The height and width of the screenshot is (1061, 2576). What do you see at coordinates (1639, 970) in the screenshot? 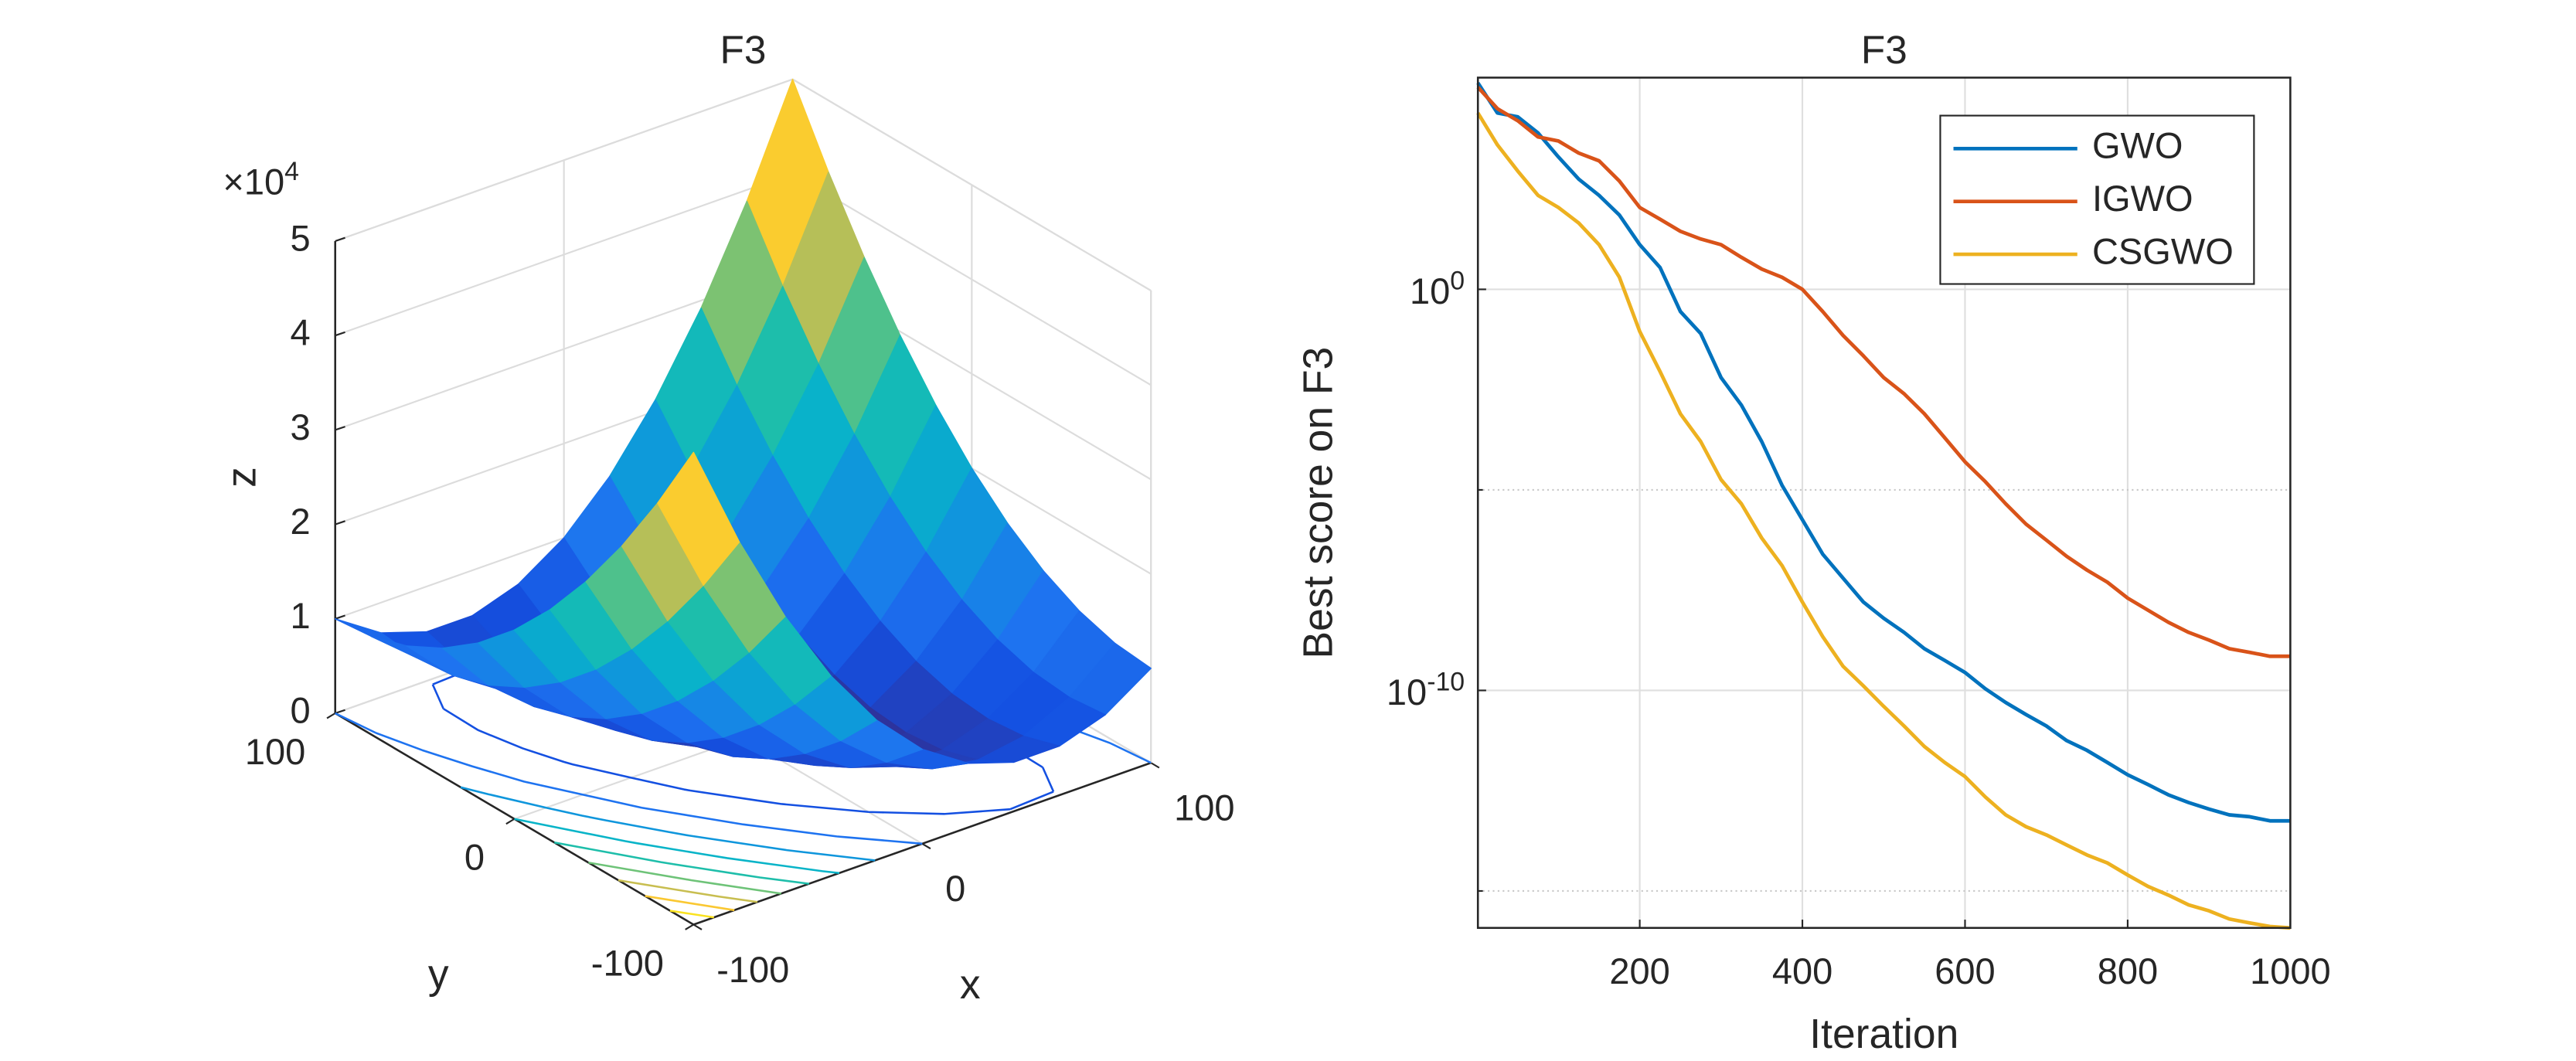
I see `x-tick-label: 200` at bounding box center [1639, 970].